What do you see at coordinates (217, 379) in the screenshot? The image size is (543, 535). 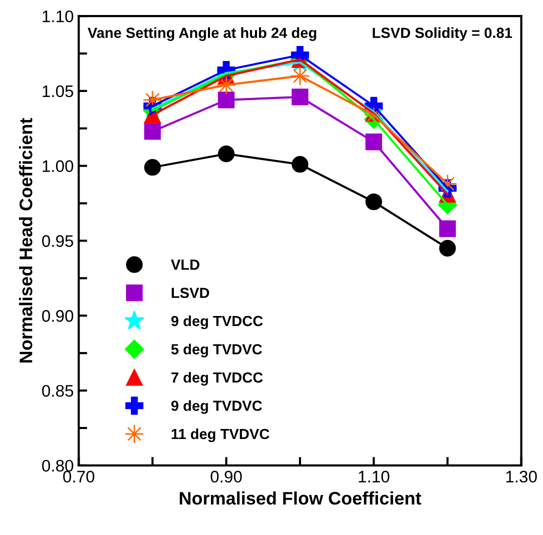 I see `legend-label: 7 deg TVDCC` at bounding box center [217, 379].